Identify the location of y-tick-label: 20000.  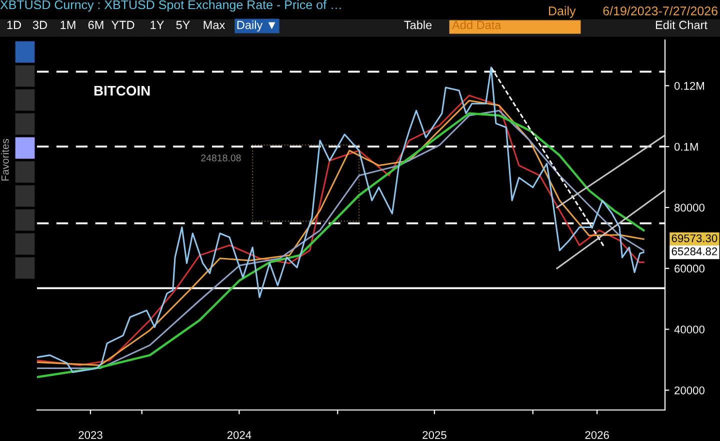
(689, 390).